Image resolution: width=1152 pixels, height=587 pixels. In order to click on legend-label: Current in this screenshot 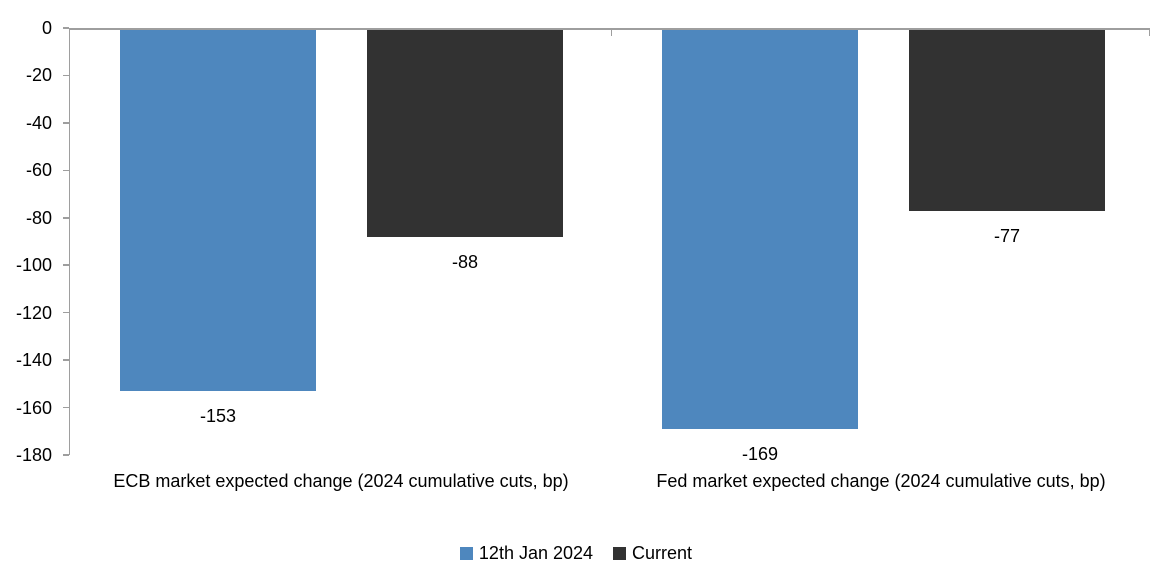, I will do `click(662, 553)`.